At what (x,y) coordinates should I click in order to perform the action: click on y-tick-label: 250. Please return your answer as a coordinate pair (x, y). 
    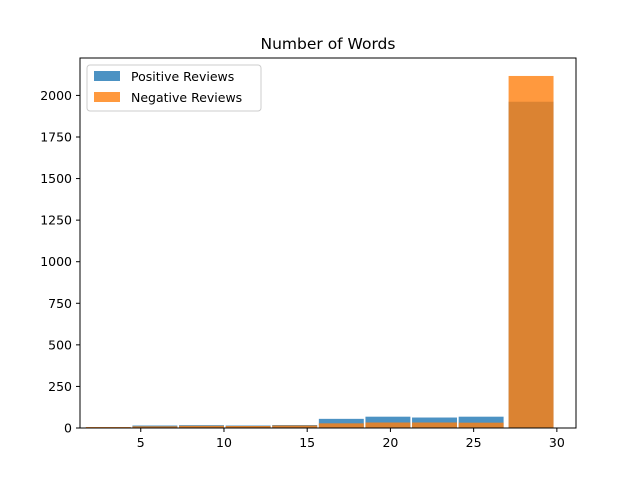
    Looking at the image, I should click on (60, 386).